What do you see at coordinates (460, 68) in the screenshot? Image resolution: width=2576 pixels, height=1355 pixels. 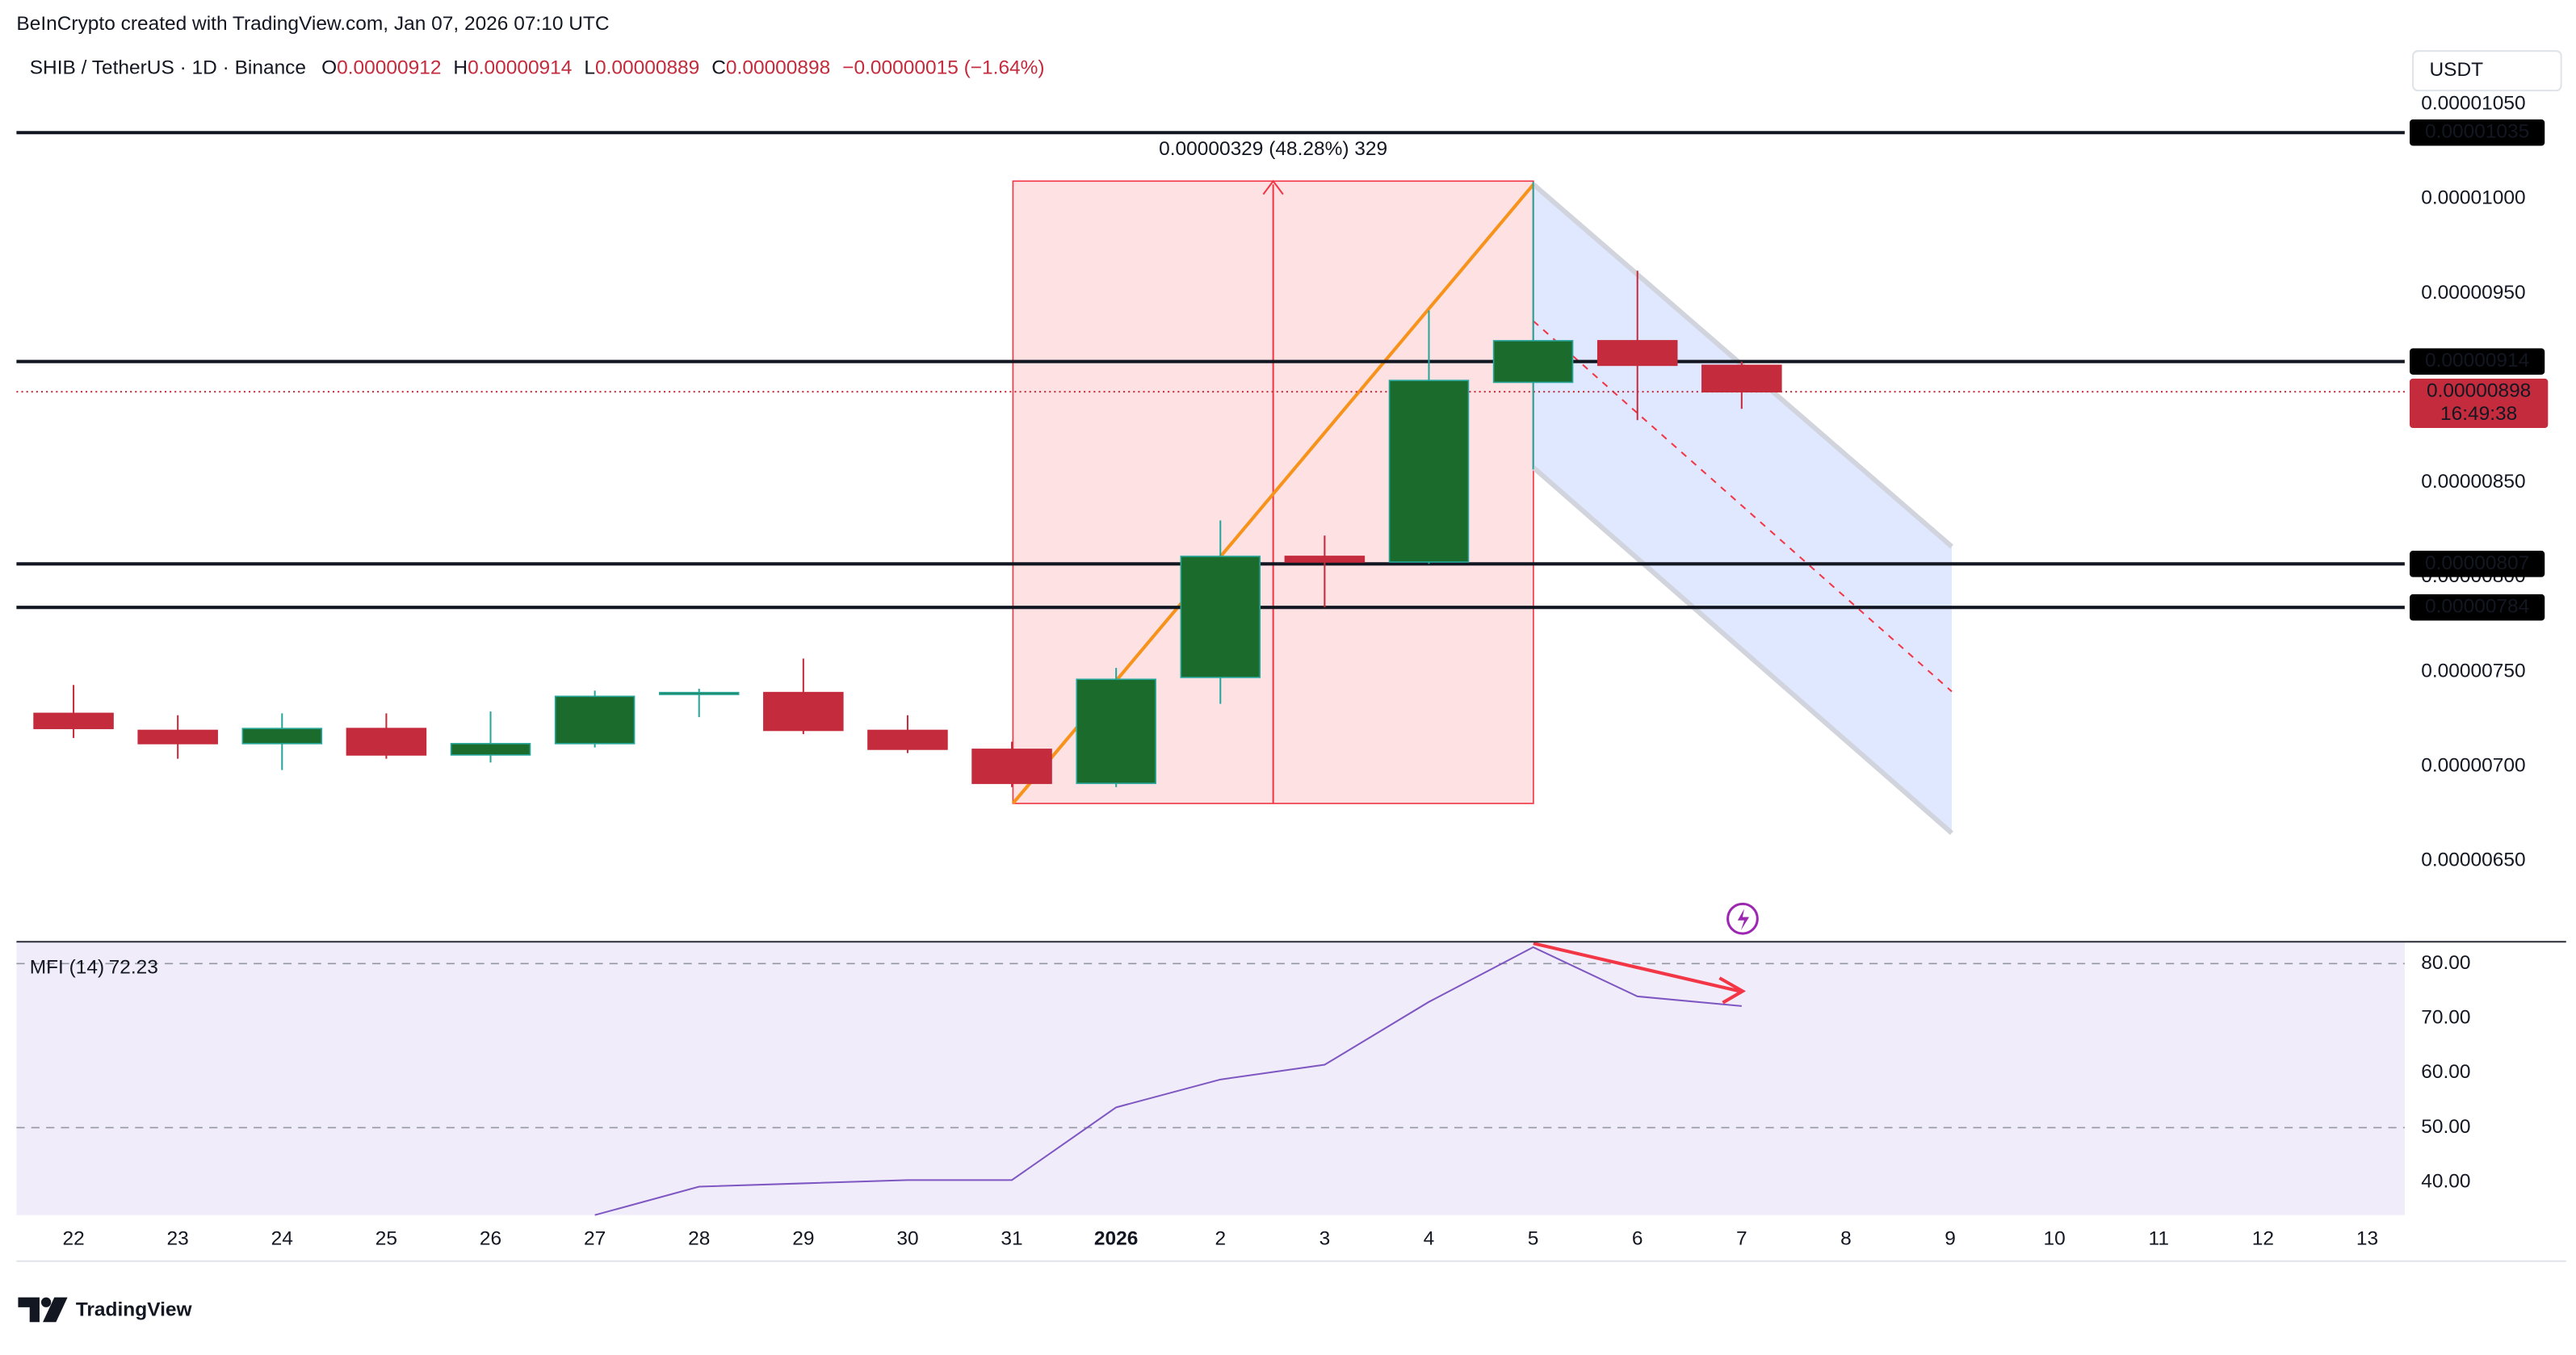 I see `ohlc-key: H` at bounding box center [460, 68].